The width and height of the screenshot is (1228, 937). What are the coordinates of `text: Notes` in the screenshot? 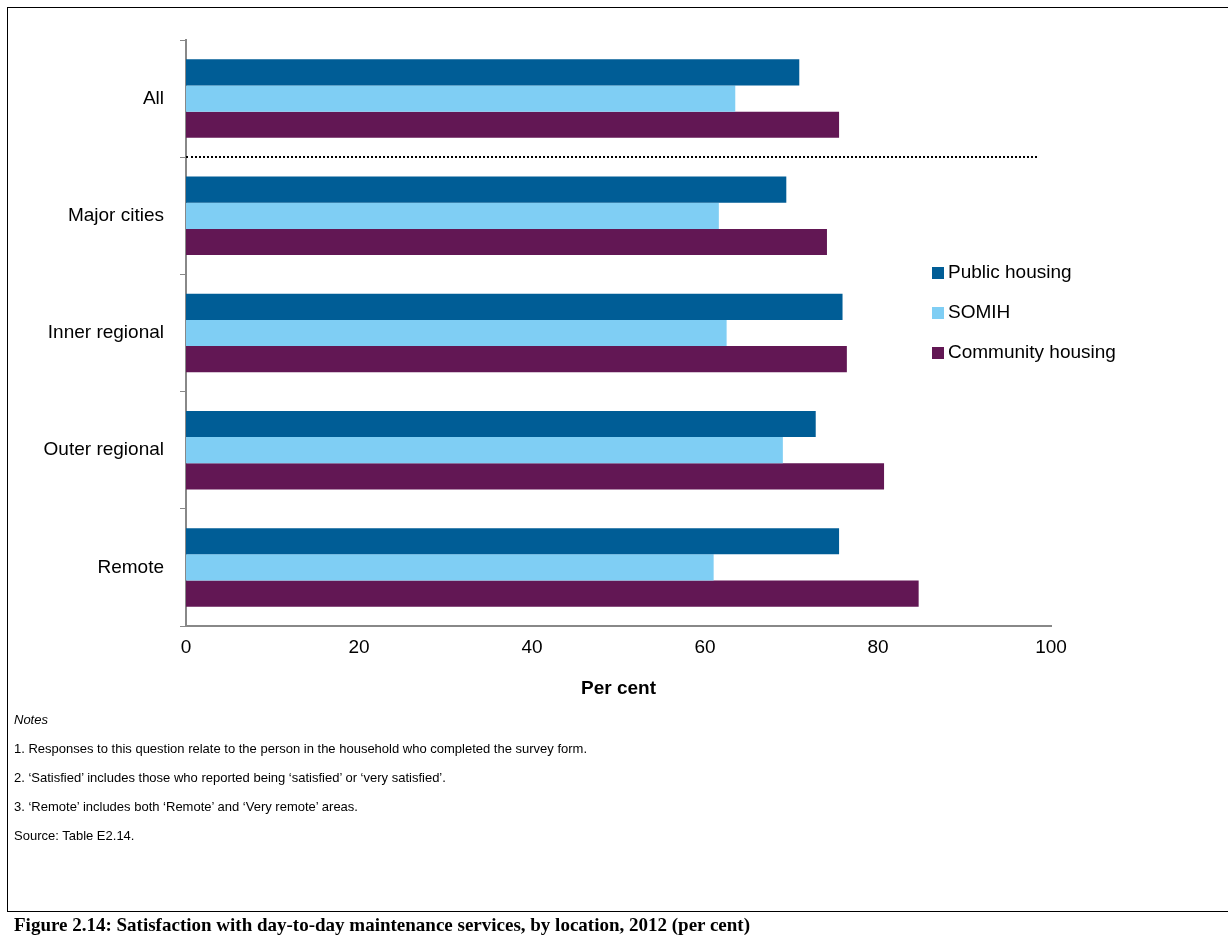 It's located at (31, 719).